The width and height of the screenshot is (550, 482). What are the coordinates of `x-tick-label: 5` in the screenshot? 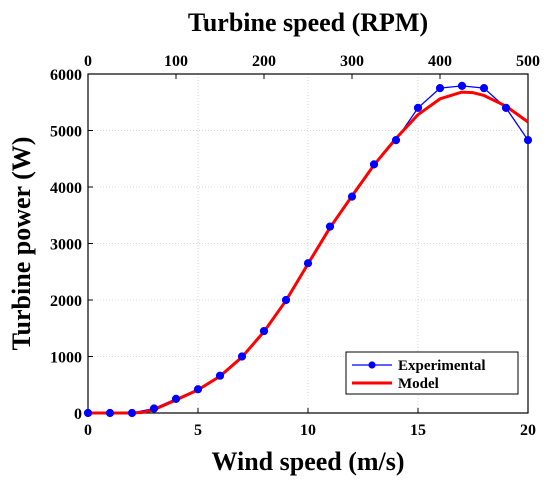 It's located at (198, 430).